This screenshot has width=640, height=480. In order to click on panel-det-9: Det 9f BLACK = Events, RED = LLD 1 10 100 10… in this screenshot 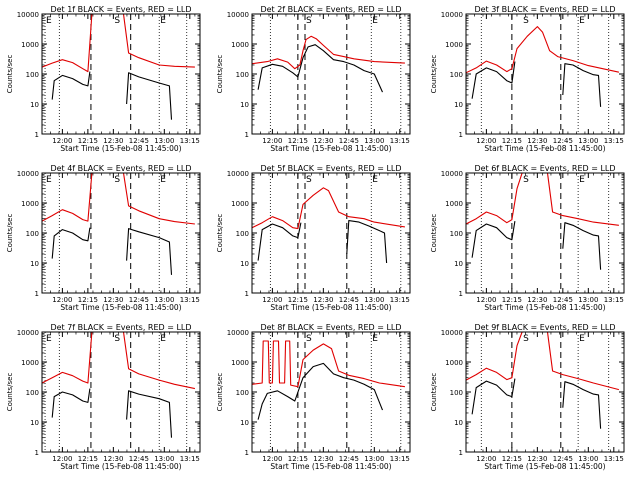, I will do `click(527, 397)`.